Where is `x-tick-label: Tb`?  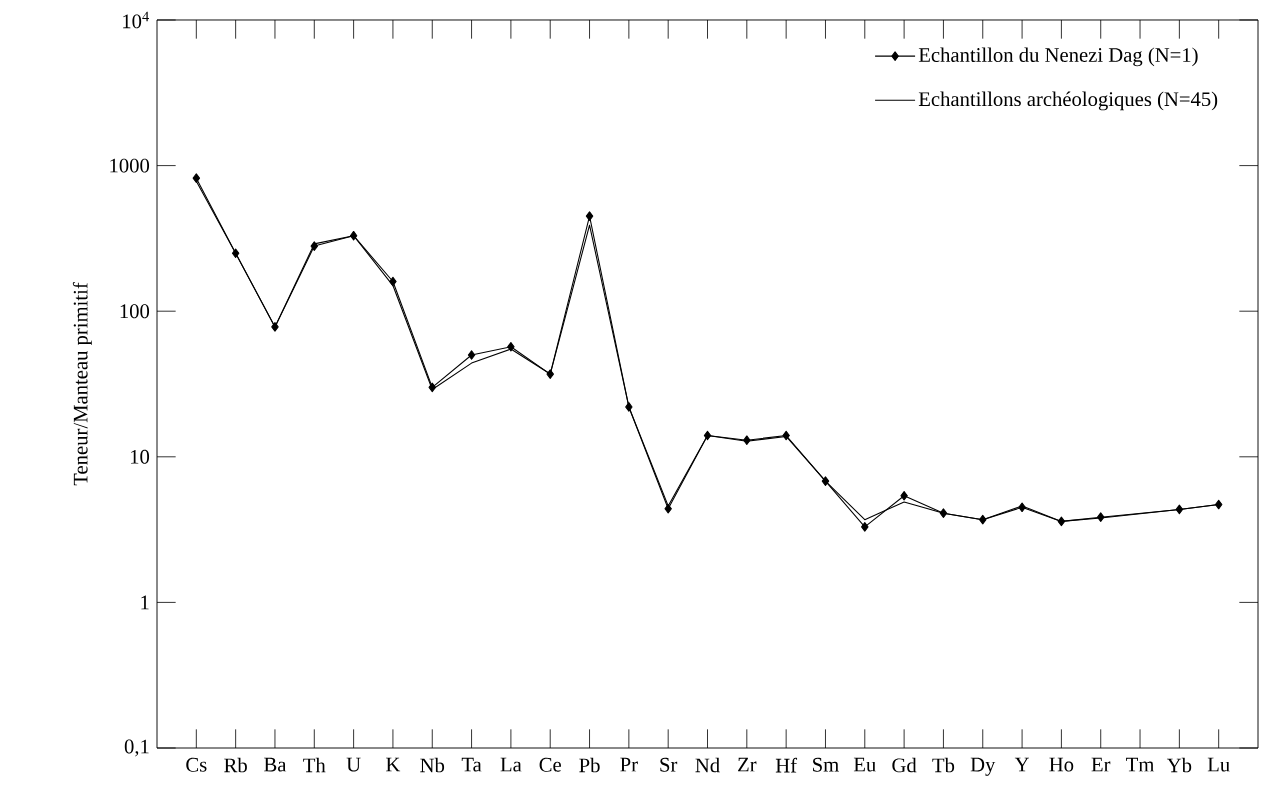
x-tick-label: Tb is located at coordinates (943, 765).